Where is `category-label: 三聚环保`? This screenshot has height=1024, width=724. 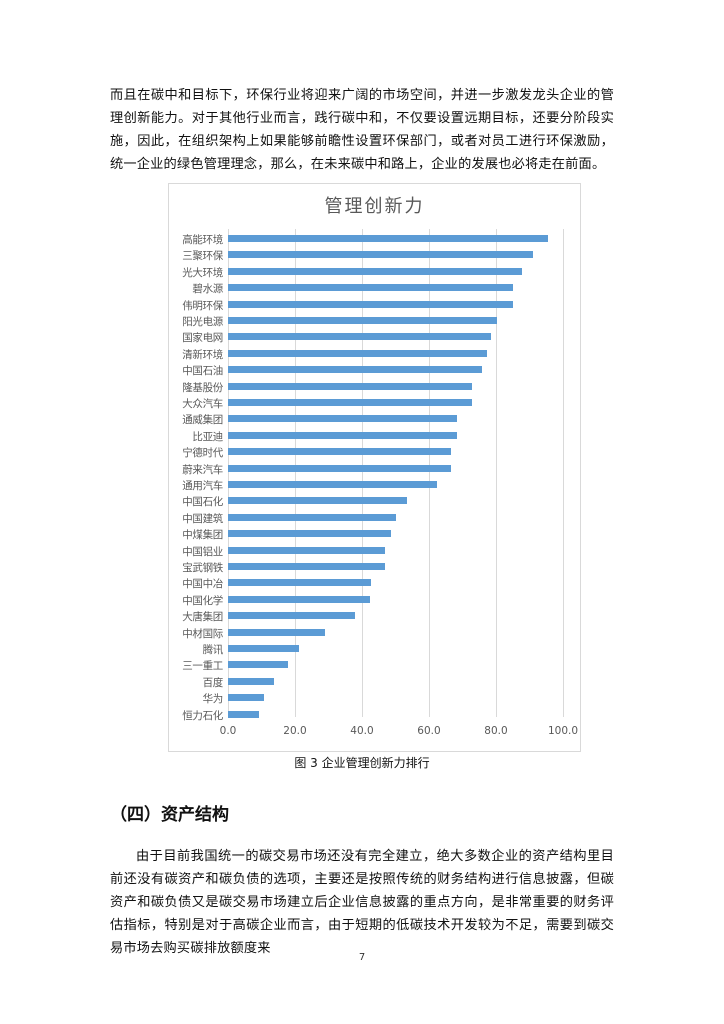
category-label: 三聚环保 is located at coordinates (202, 256).